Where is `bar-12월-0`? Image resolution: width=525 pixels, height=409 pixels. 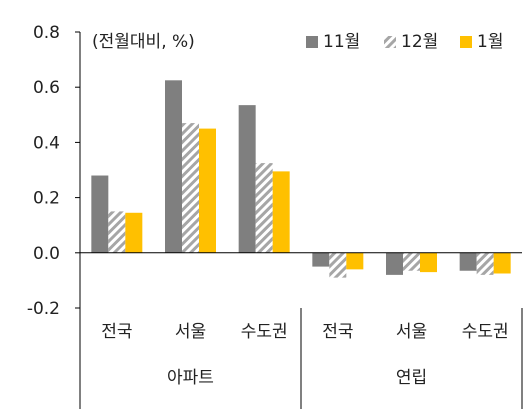
bar-12월-0 is located at coordinates (117, 232).